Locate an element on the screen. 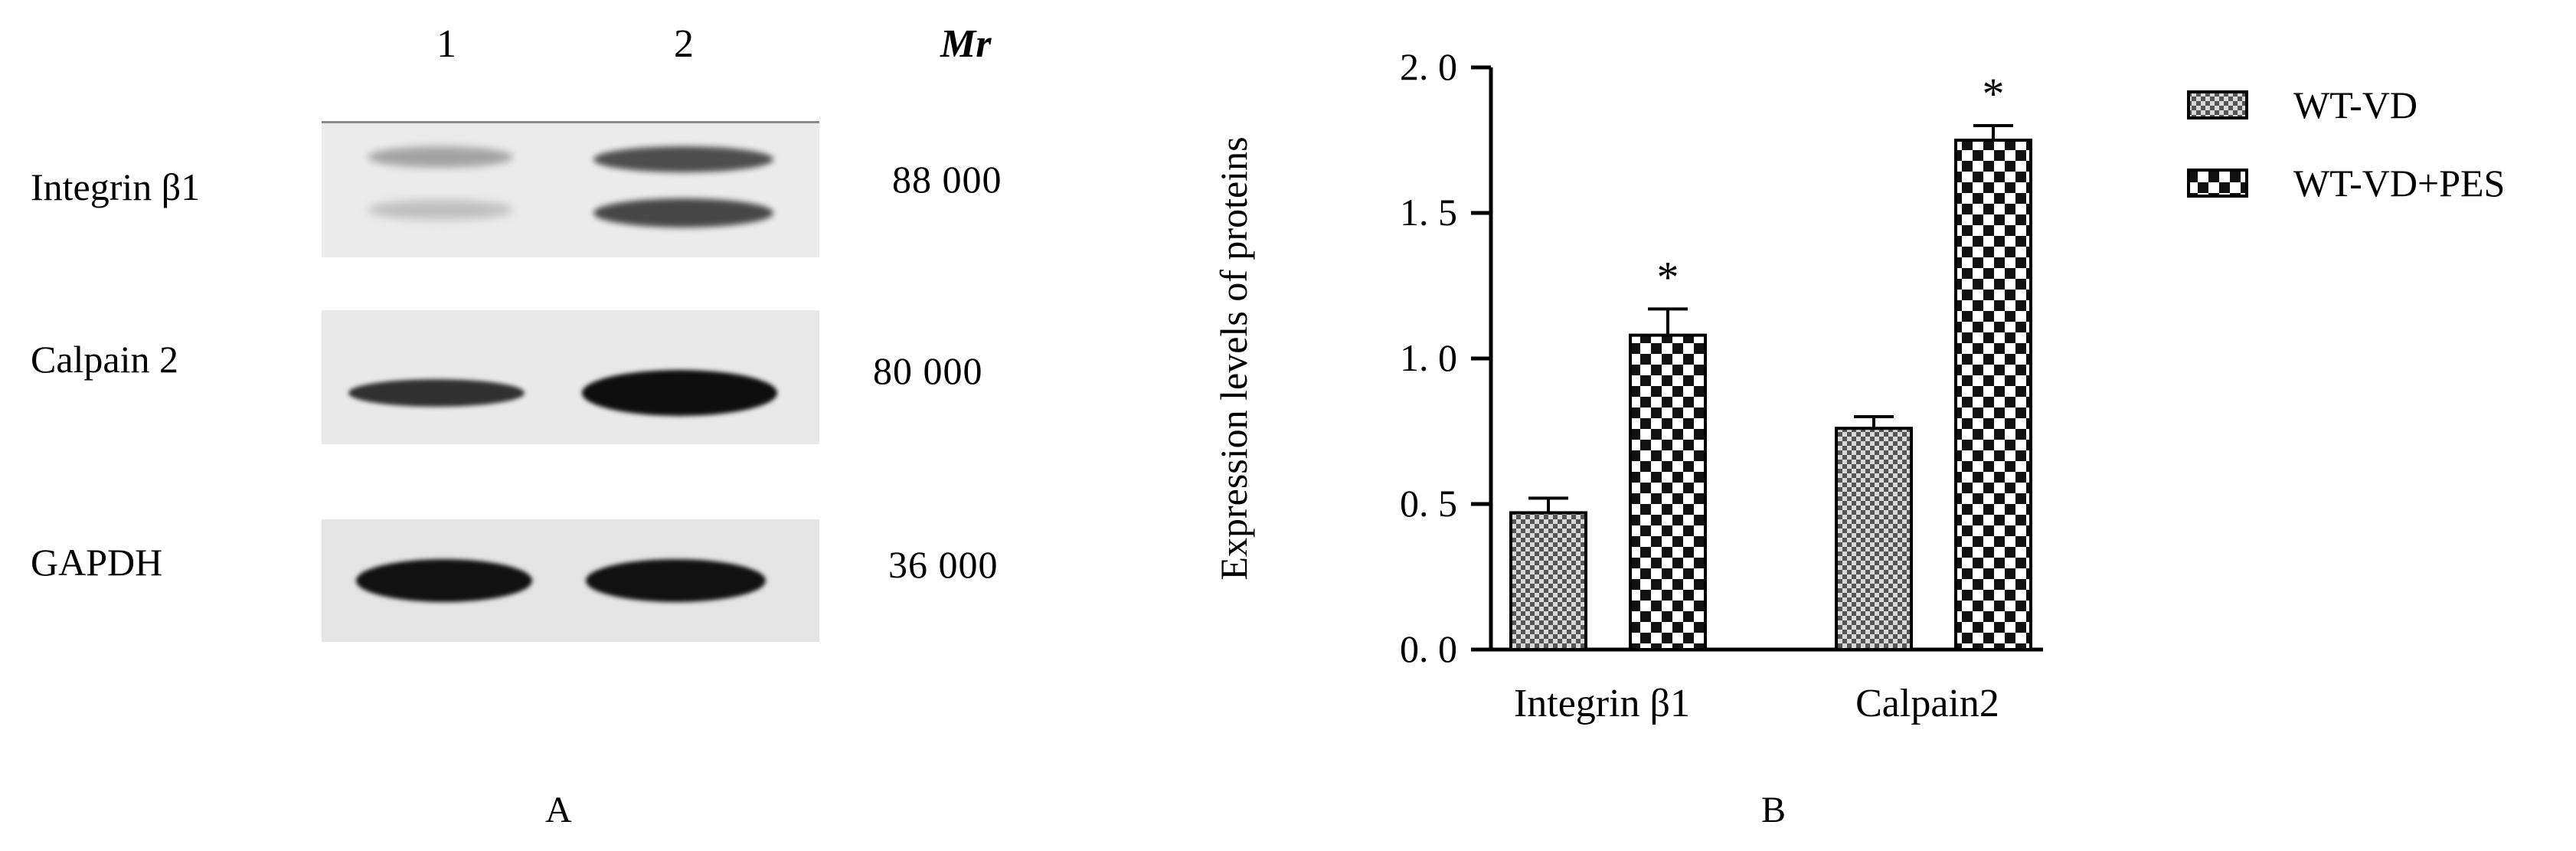 The image size is (2576, 851). legend-label: WT-VD is located at coordinates (2355, 105).